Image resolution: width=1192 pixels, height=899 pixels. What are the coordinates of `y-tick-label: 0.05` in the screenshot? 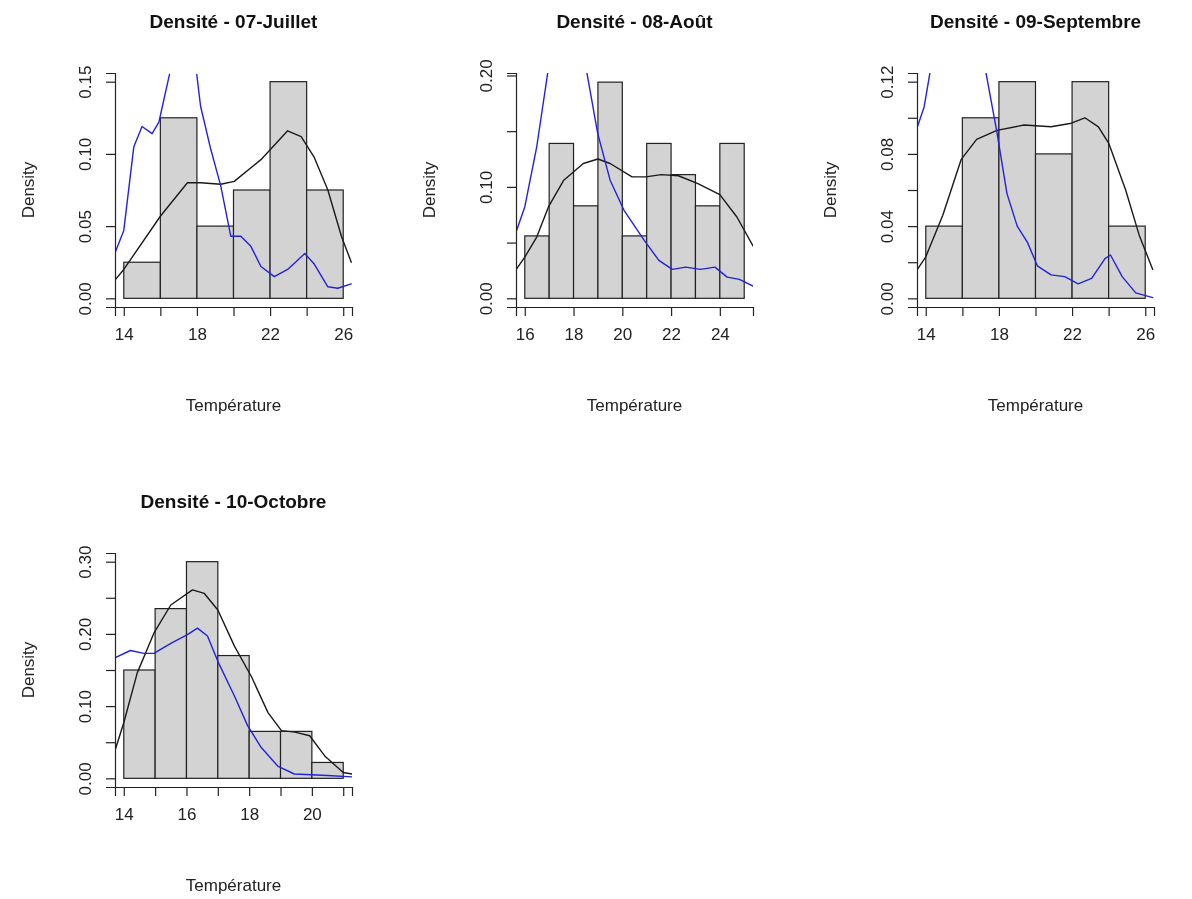 It's located at (85, 227).